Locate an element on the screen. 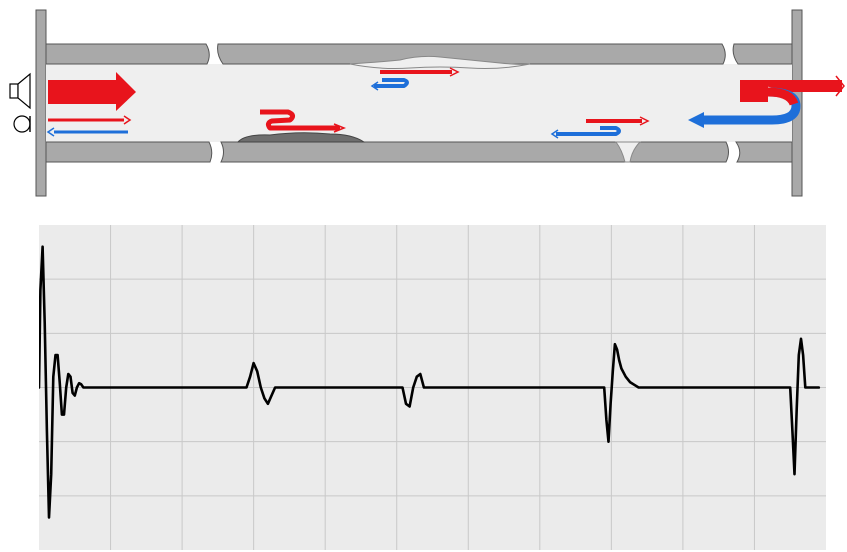 This screenshot has width=847, height=552. crack-reflection-arrows is located at coordinates (600, 127).